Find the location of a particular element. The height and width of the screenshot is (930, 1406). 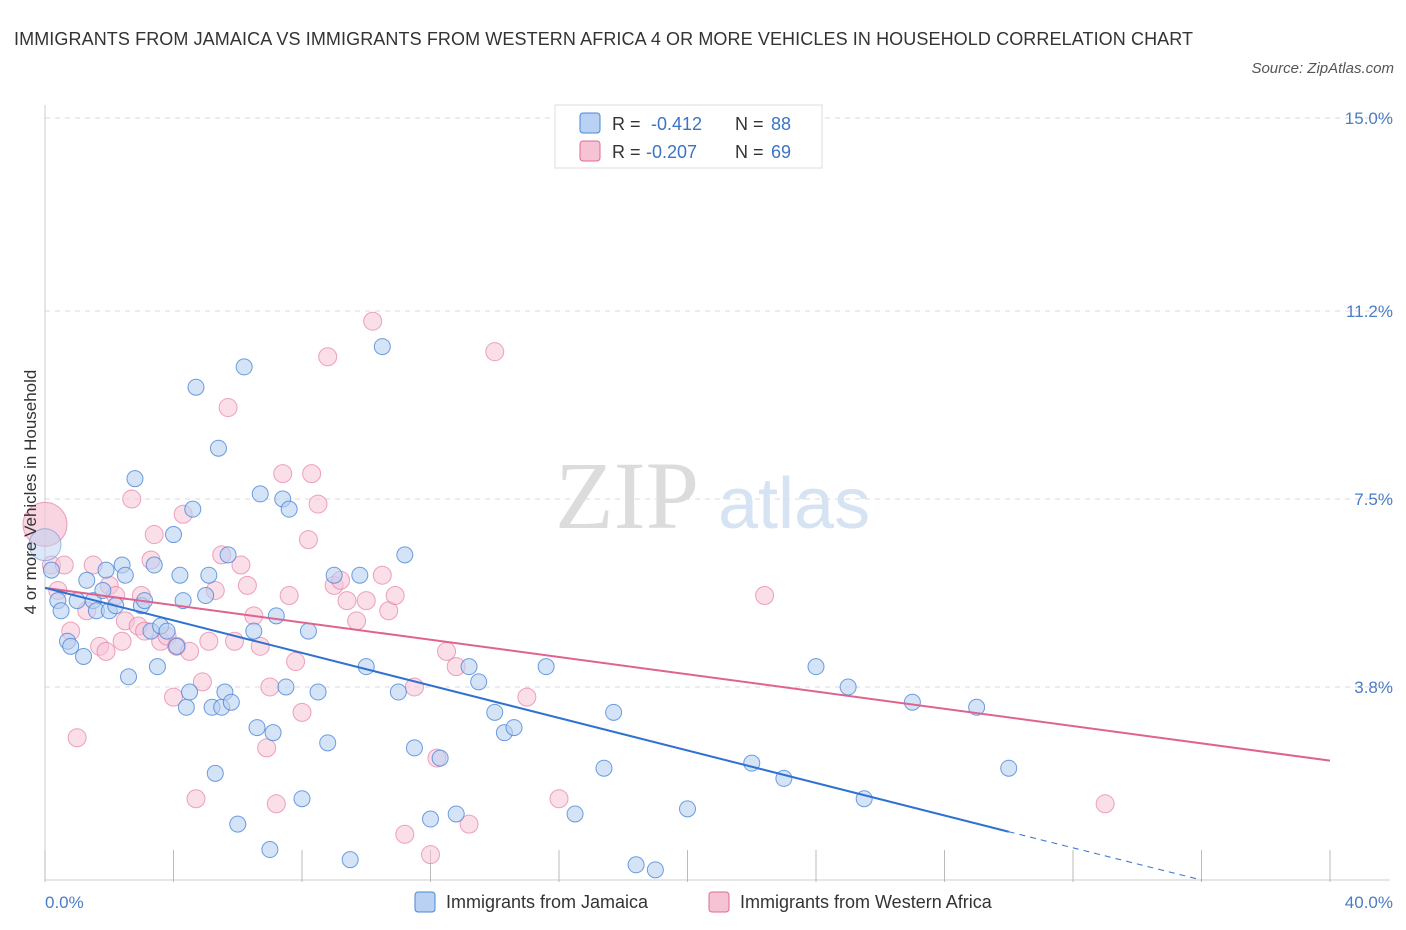

legend-r-label-jamaica: R = is located at coordinates (626, 124).